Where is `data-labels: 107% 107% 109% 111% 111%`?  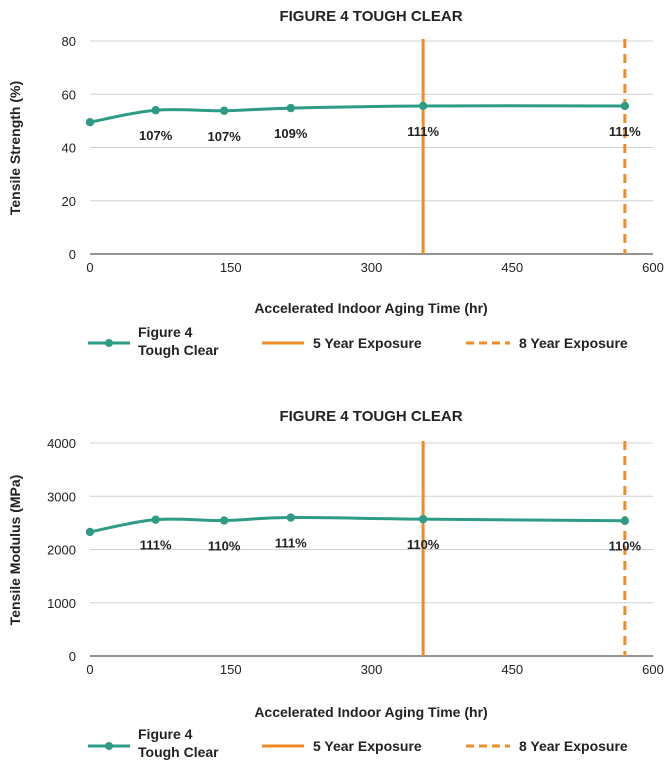
data-labels: 107% 107% 109% 111% 111% is located at coordinates (390, 134).